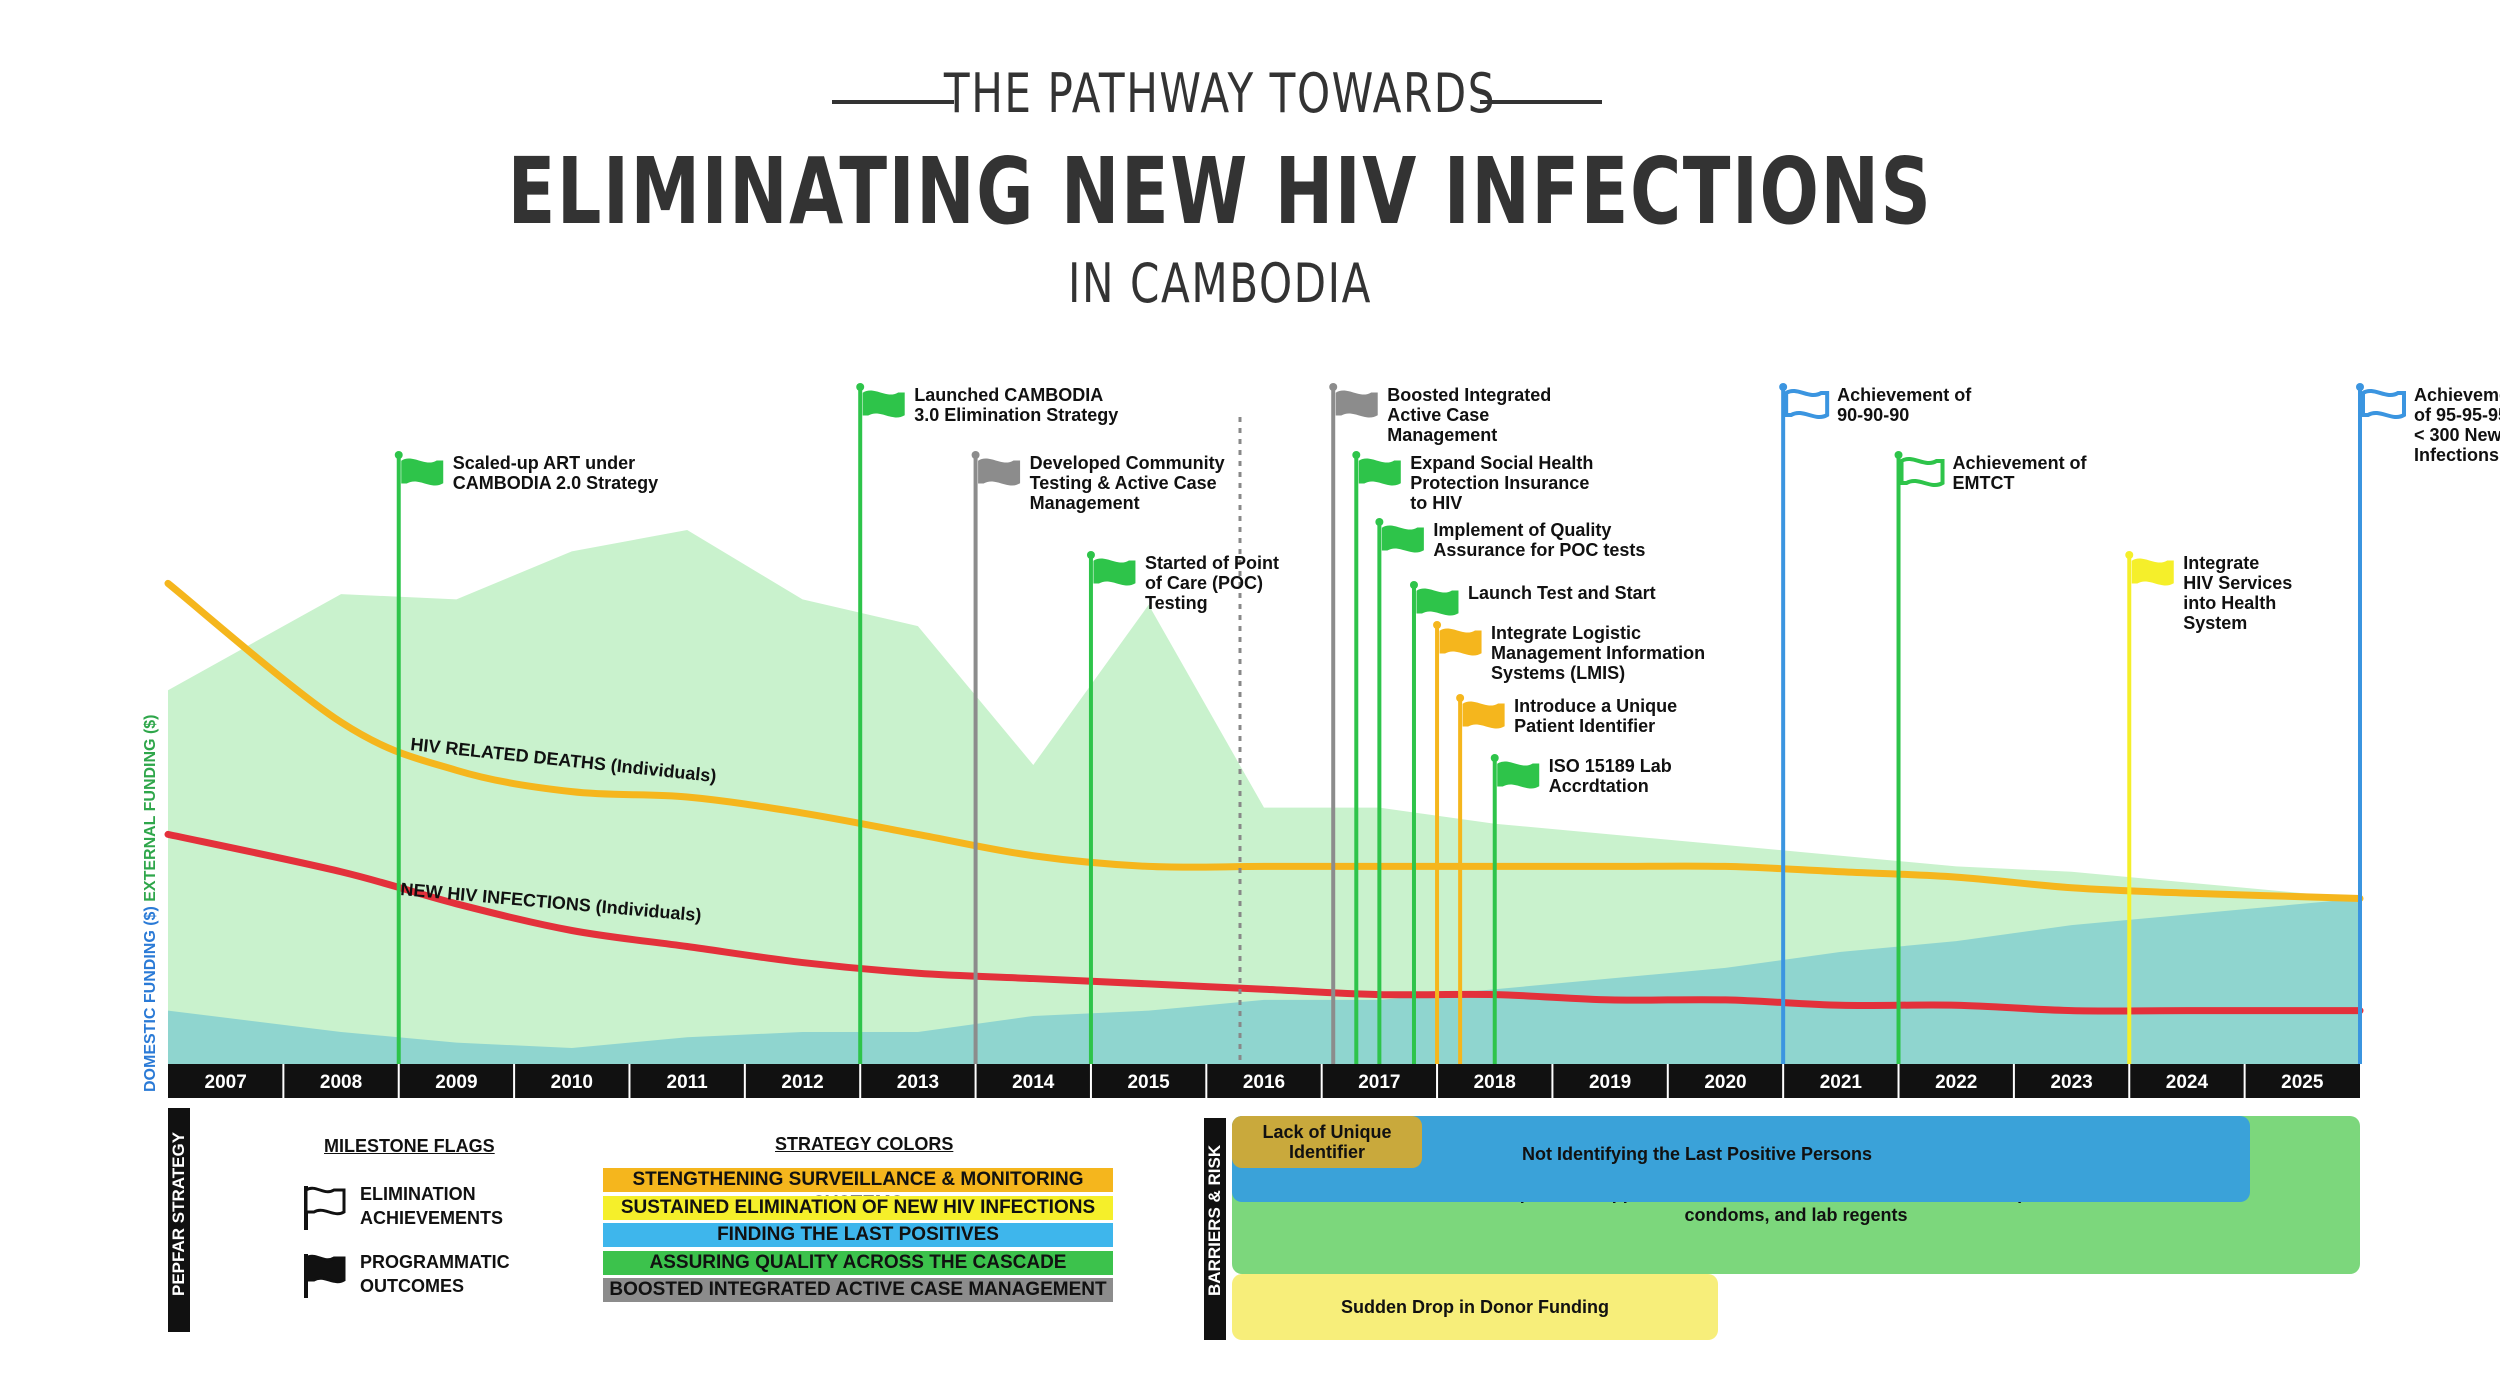 Image resolution: width=2500 pixels, height=1376 pixels. I want to click on x-tick-label: 2017, so click(1379, 1082).